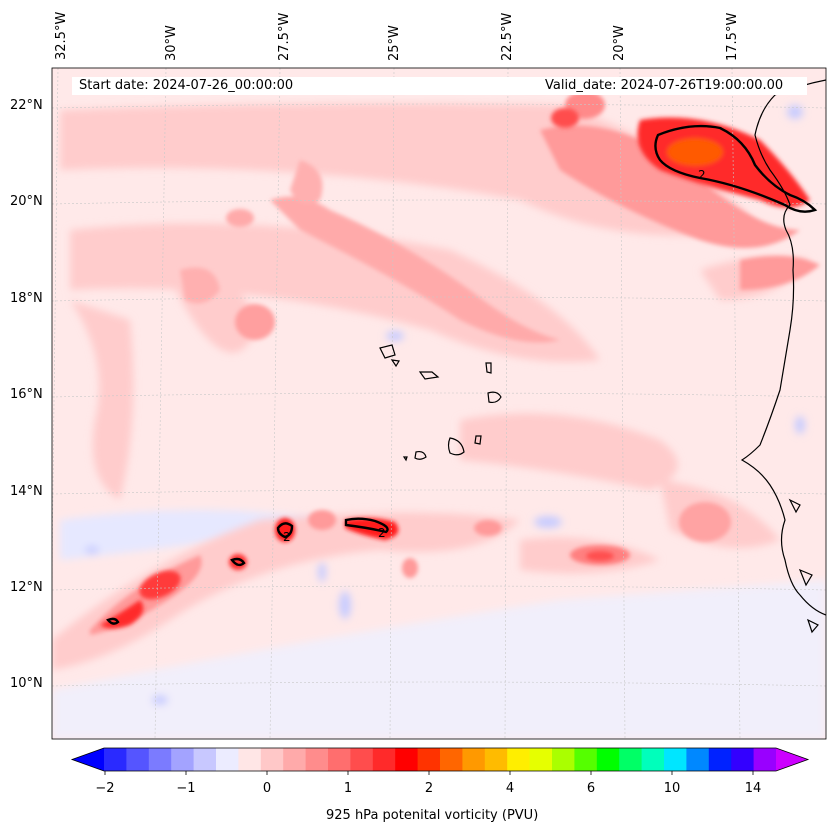 This screenshot has width=837, height=836. I want to click on lon-label: 17.5°W, so click(732, 36).